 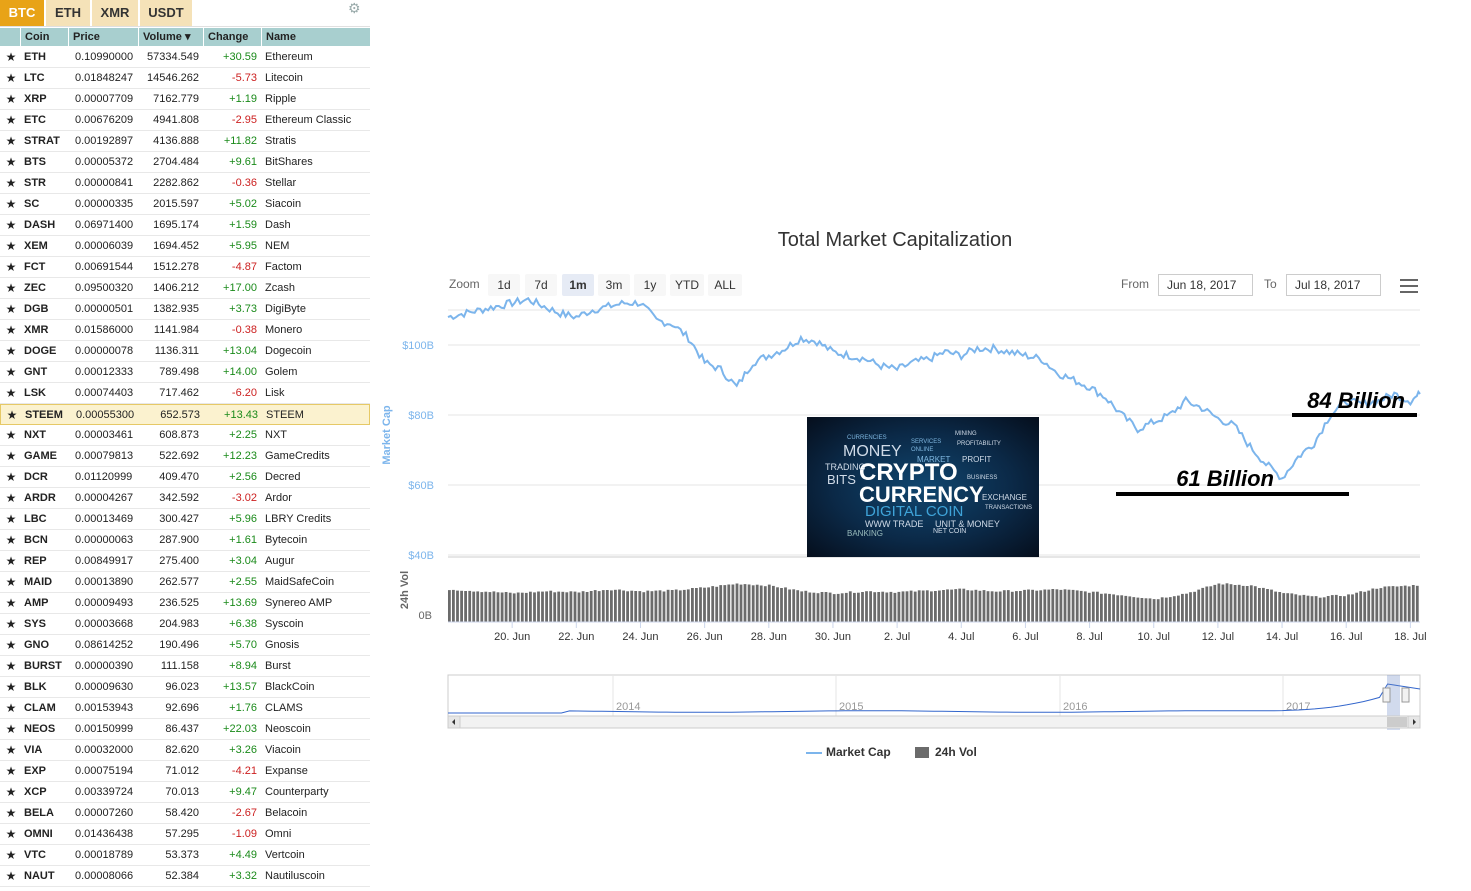 What do you see at coordinates (185, 141) in the screenshot?
I see `table-row: ★ STRAT 0.00192897 4136.888 +11.82 Stratis` at bounding box center [185, 141].